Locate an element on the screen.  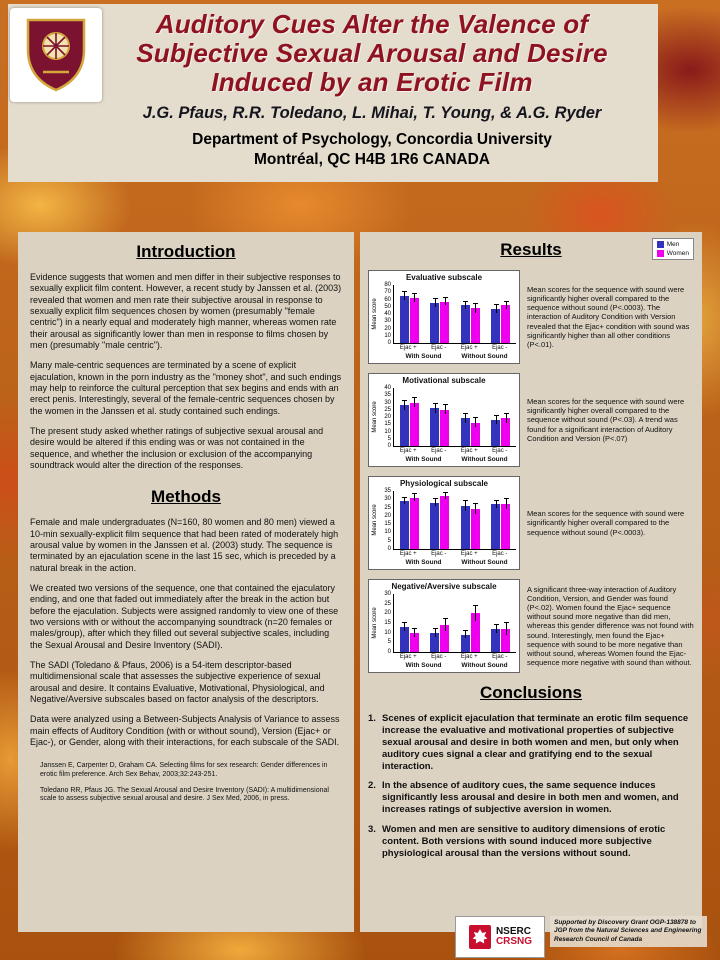
legend-women: Women is located at coordinates (672, 253).